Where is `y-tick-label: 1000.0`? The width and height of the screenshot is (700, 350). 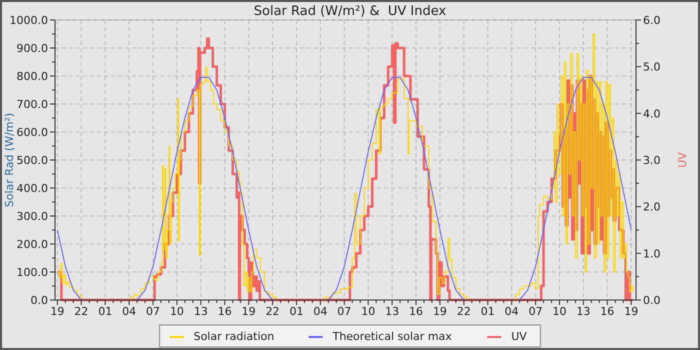 y-tick-label: 1000.0 is located at coordinates (29, 20).